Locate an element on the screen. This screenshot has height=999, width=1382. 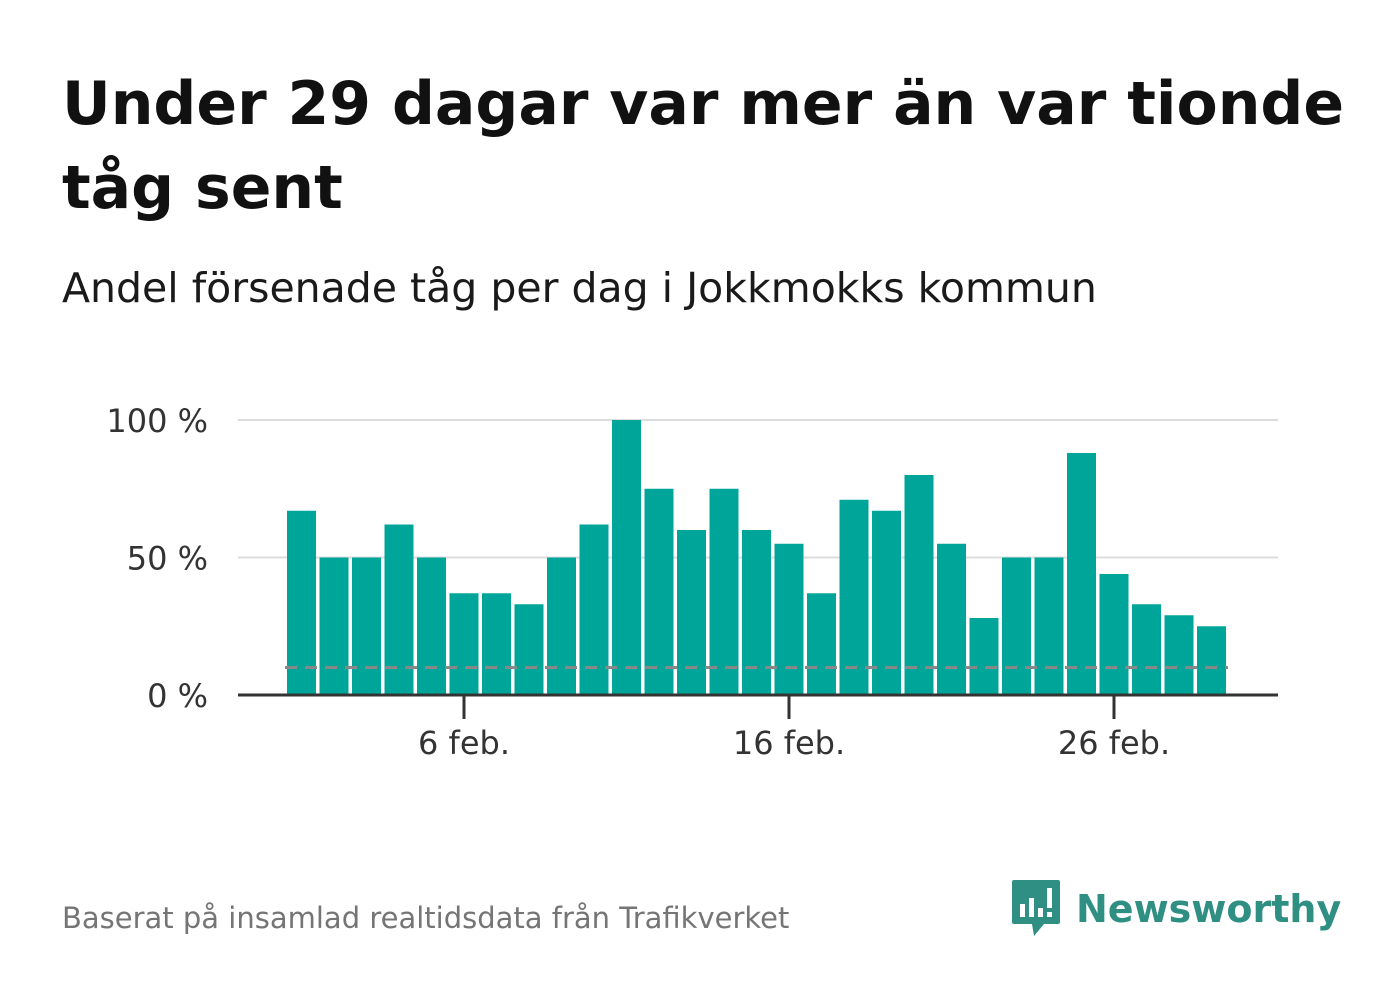
x-tick-labels: 6 feb. 16 feb. 26 feb. is located at coordinates (794, 743).